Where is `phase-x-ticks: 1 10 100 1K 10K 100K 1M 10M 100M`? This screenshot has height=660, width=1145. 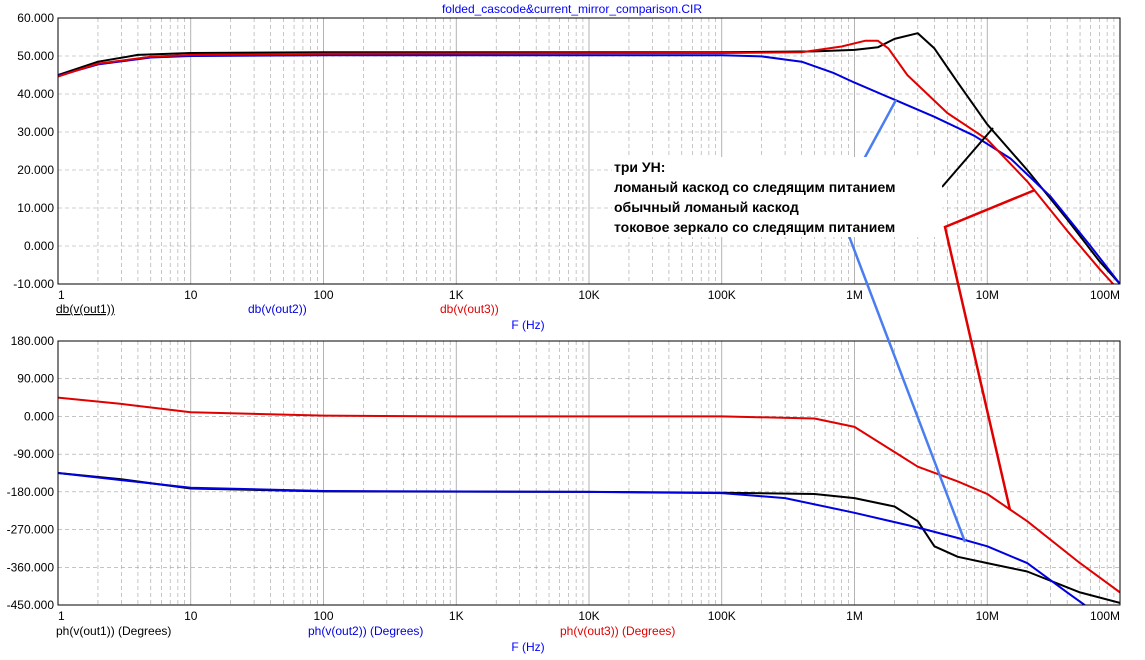 phase-x-ticks: 1 10 100 1K 10K 100K 1M 10M 100M is located at coordinates (589, 616).